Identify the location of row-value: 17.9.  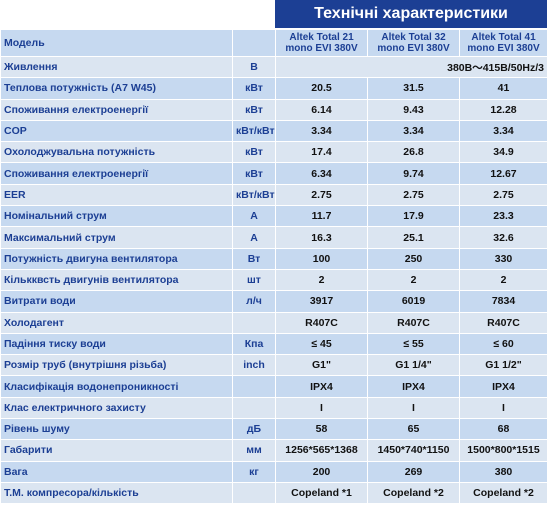
(413, 216).